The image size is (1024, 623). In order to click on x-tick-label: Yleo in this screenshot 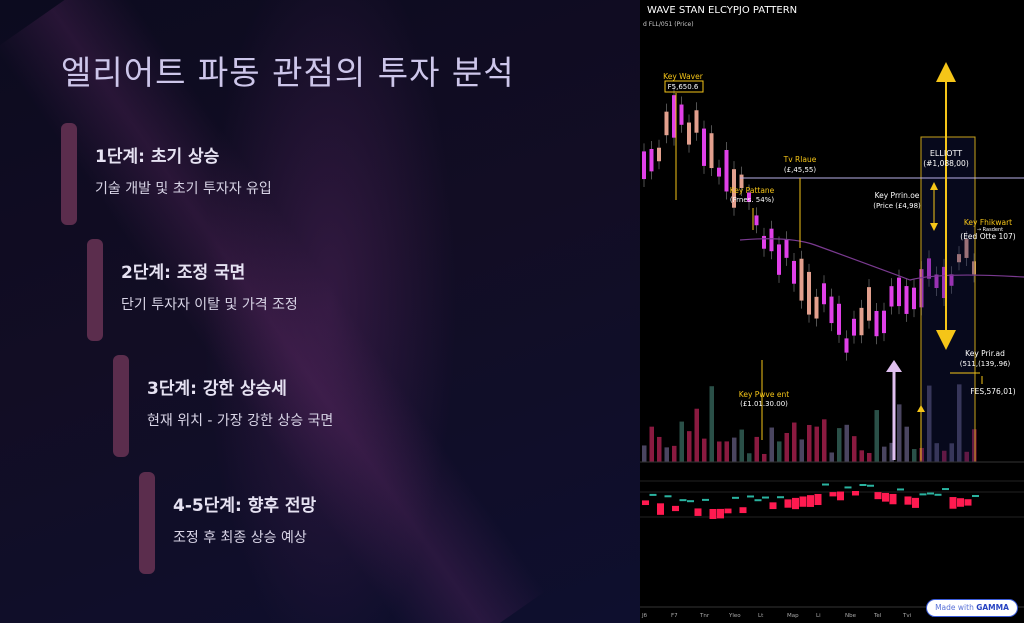, I will do `click(734, 616)`.